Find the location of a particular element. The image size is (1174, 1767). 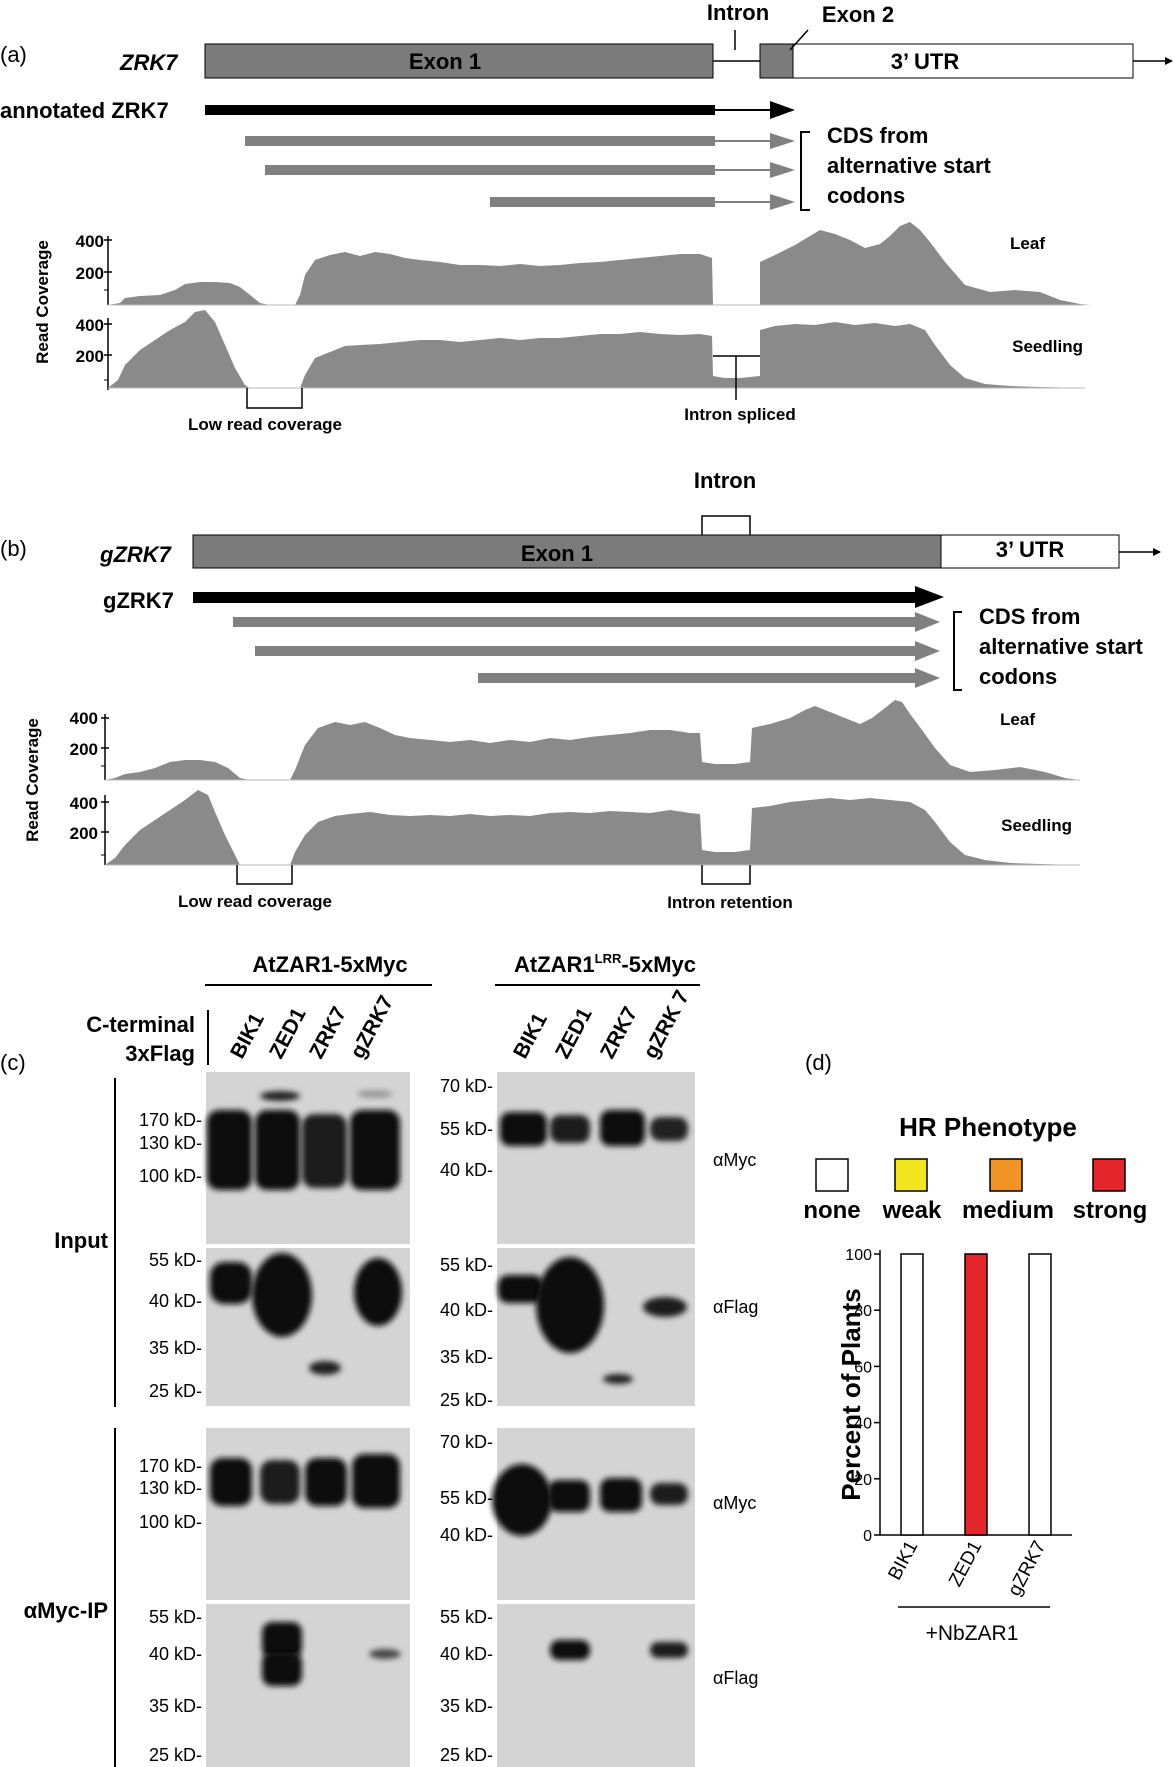

x-tick-label: BIK1 is located at coordinates (904, 1560).